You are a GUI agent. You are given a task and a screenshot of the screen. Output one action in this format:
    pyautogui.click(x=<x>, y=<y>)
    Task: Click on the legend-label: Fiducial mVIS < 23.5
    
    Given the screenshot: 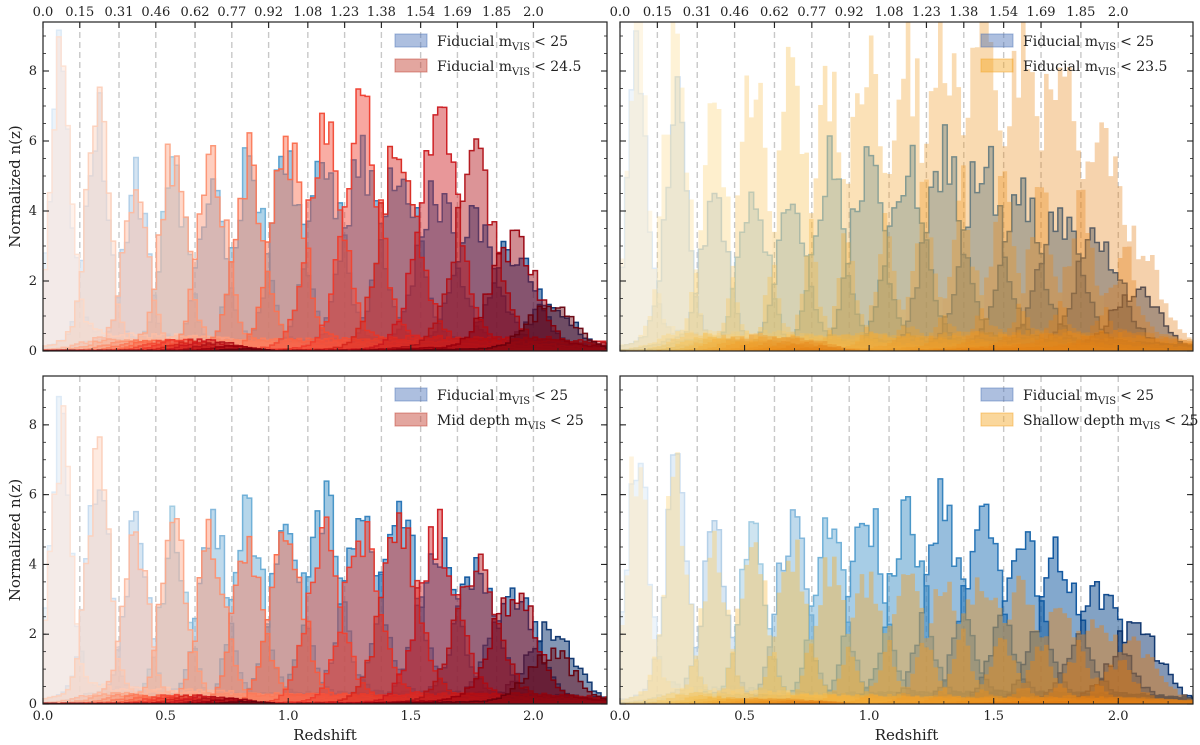 What is the action you would take?
    pyautogui.click(x=1095, y=68)
    